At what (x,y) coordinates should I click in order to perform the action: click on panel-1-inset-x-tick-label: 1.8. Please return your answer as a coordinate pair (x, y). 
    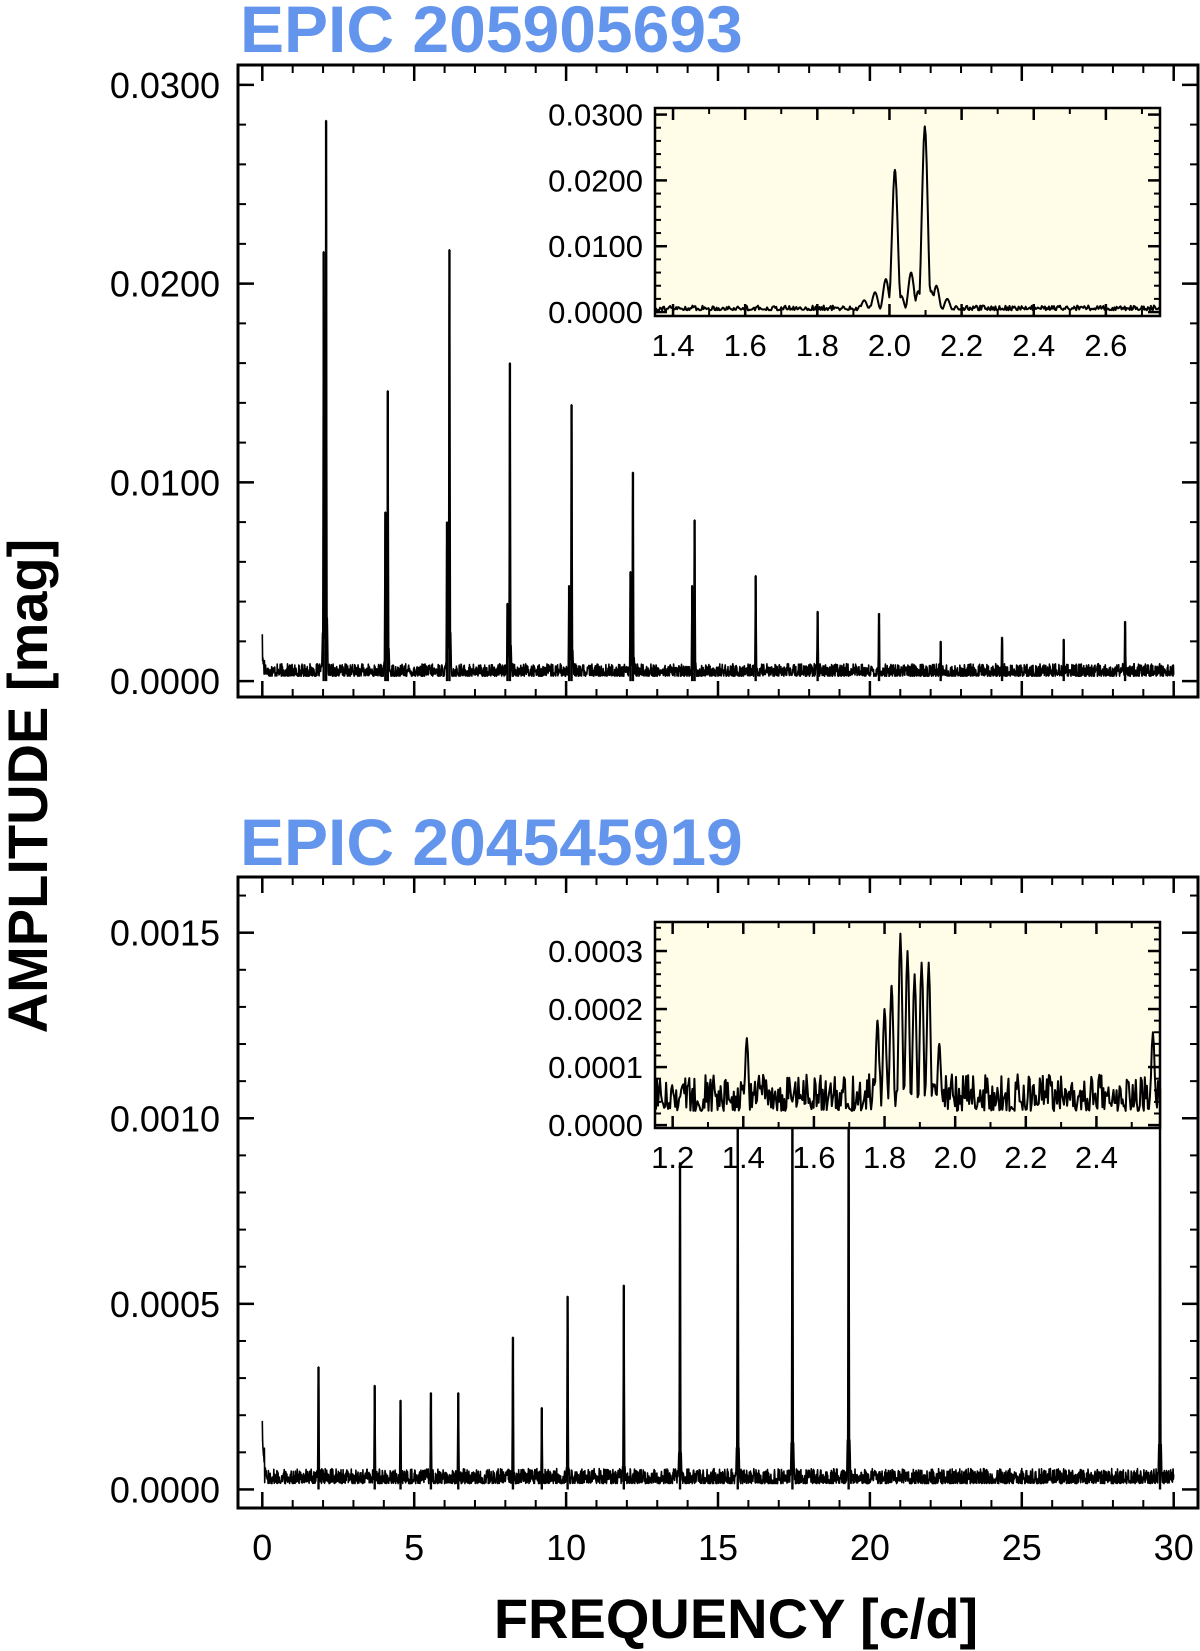
    Looking at the image, I should click on (817, 345).